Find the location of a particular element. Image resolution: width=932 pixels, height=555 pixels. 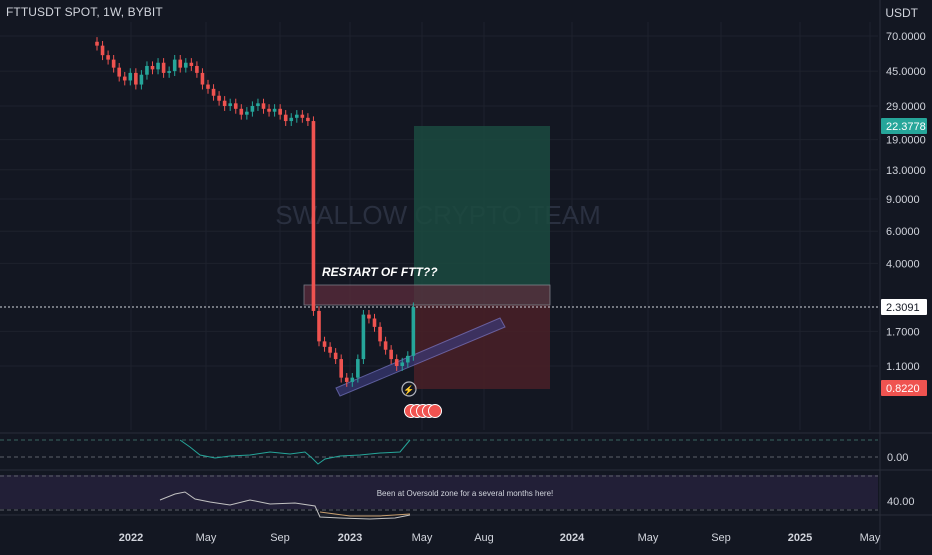

y-tick-label: 19.0000 is located at coordinates (906, 141).